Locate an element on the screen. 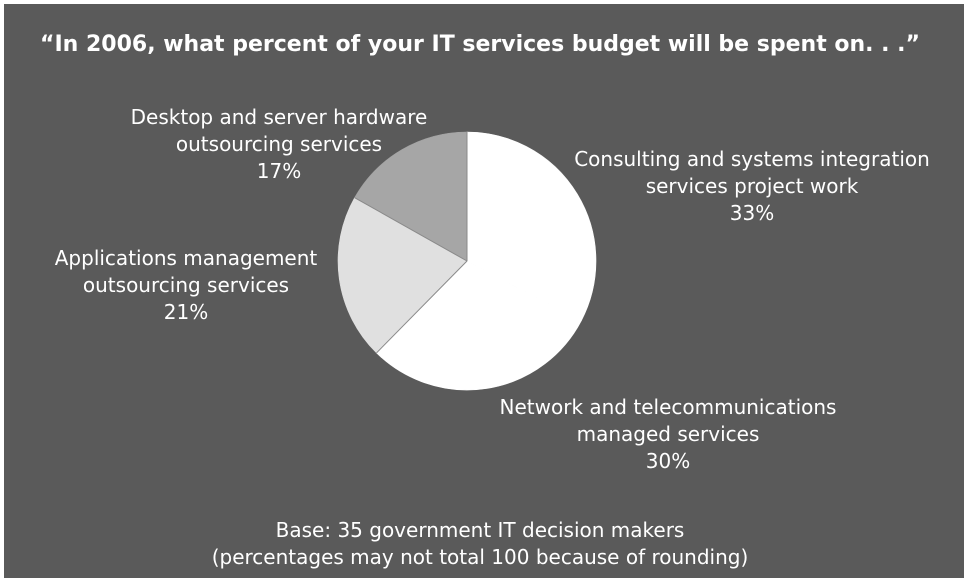  footnote-line-1: Base: 35 government IT decision makers is located at coordinates (480, 530).